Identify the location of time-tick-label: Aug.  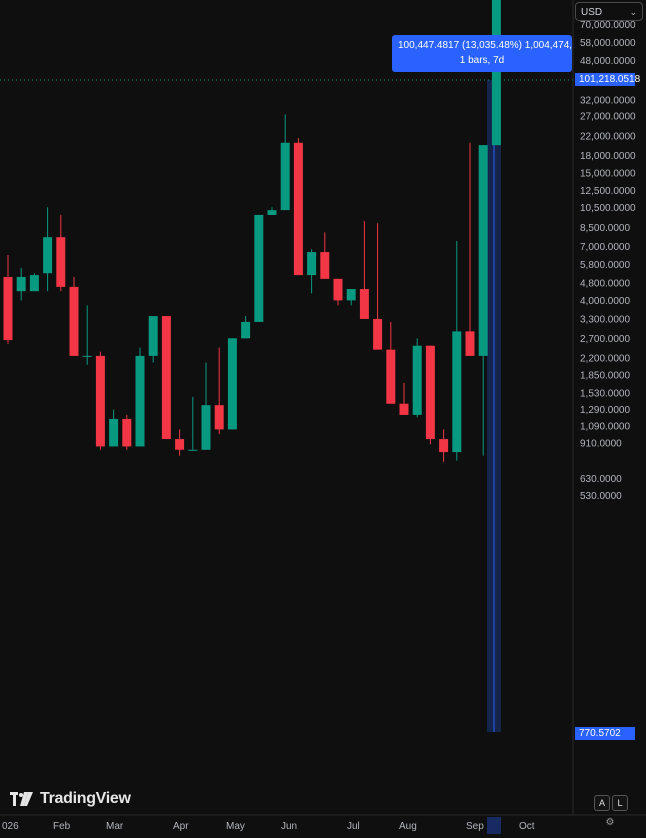
(408, 826).